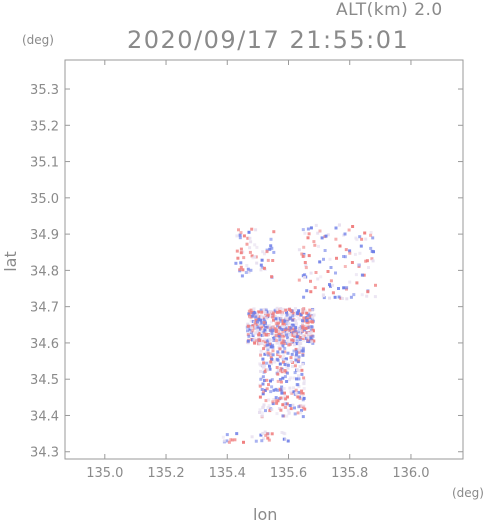 This screenshot has height=524, width=491. I want to click on x-tick-label: 135.0, so click(104, 473).